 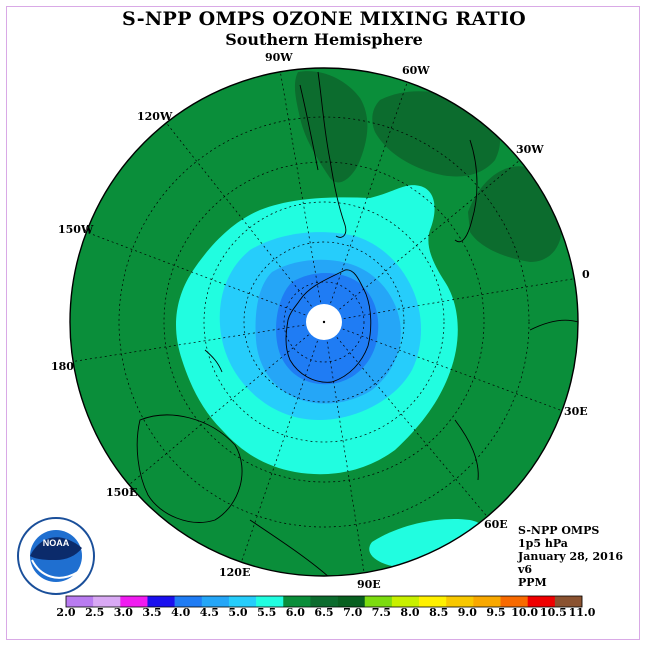 What do you see at coordinates (95, 612) in the screenshot?
I see `colorbar-tick-label: 2.5` at bounding box center [95, 612].